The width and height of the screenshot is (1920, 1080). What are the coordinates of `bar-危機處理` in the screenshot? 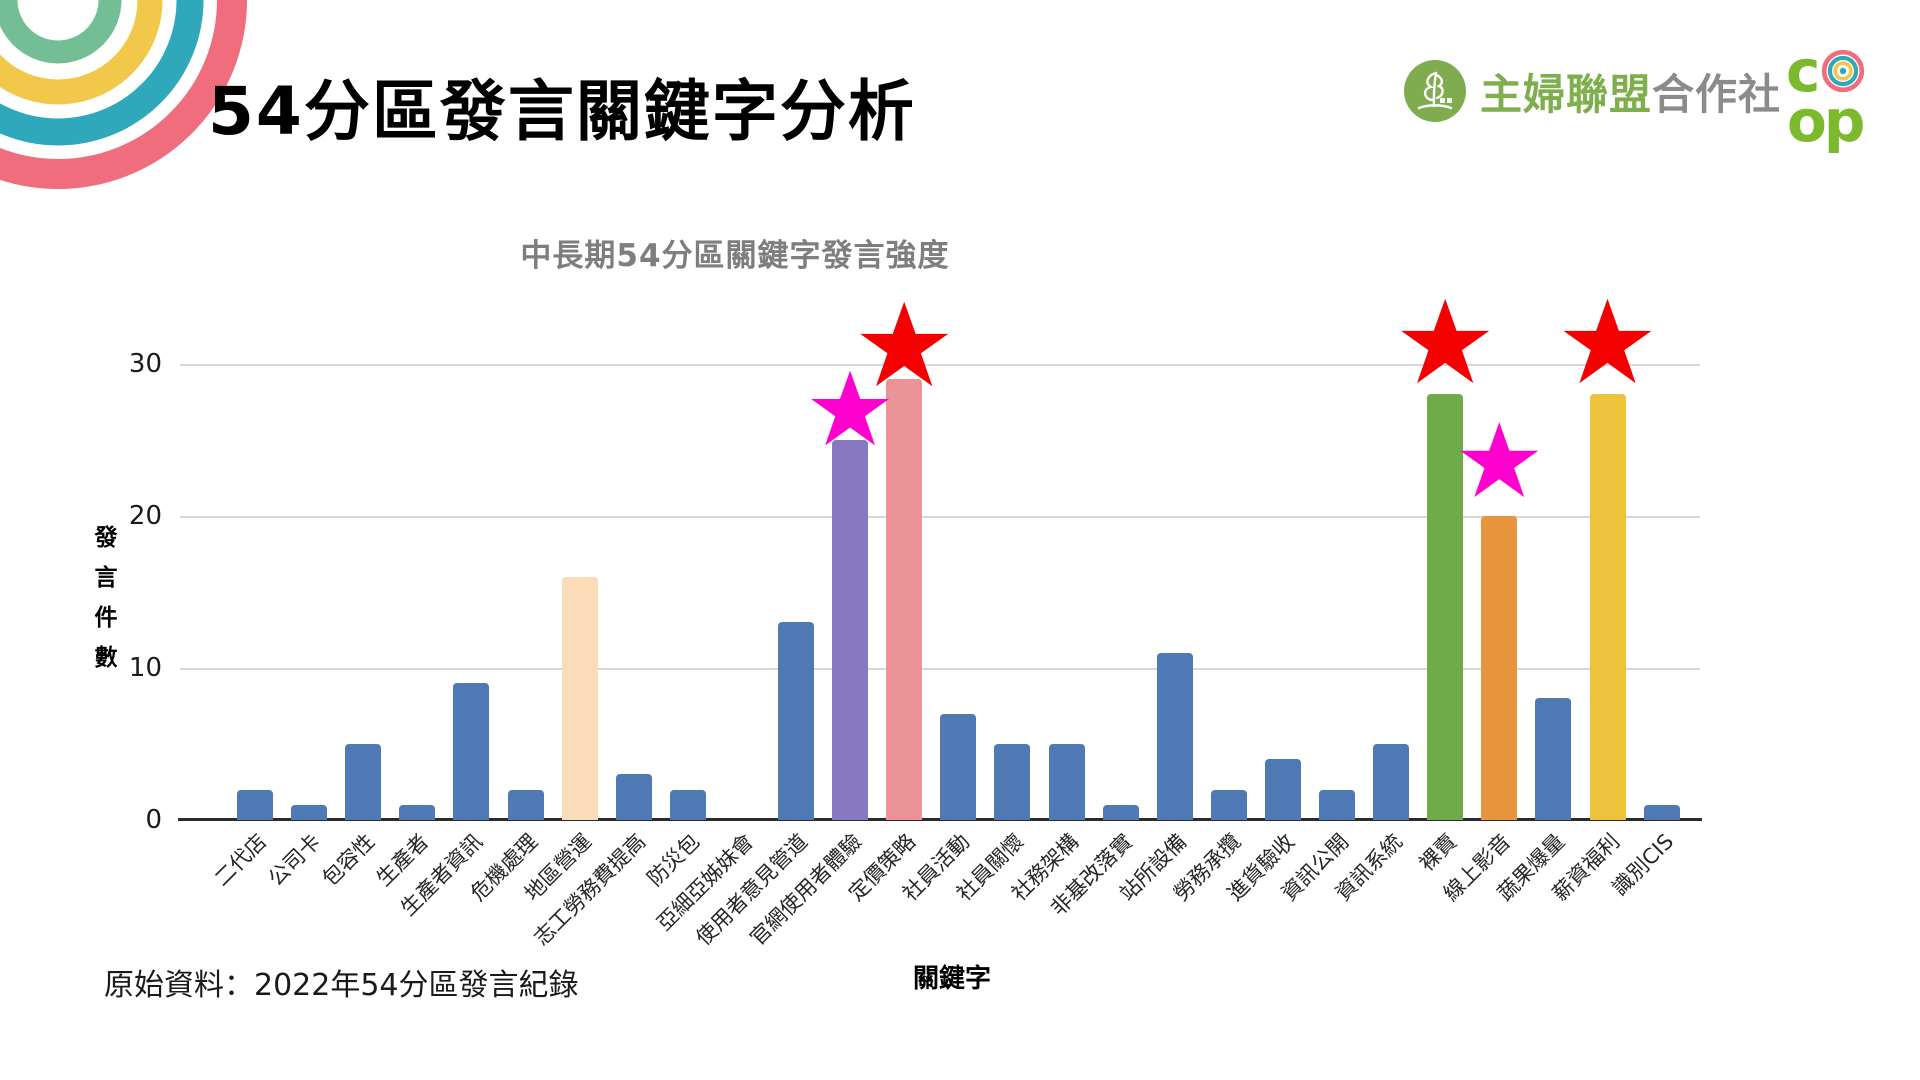 It's located at (525, 804).